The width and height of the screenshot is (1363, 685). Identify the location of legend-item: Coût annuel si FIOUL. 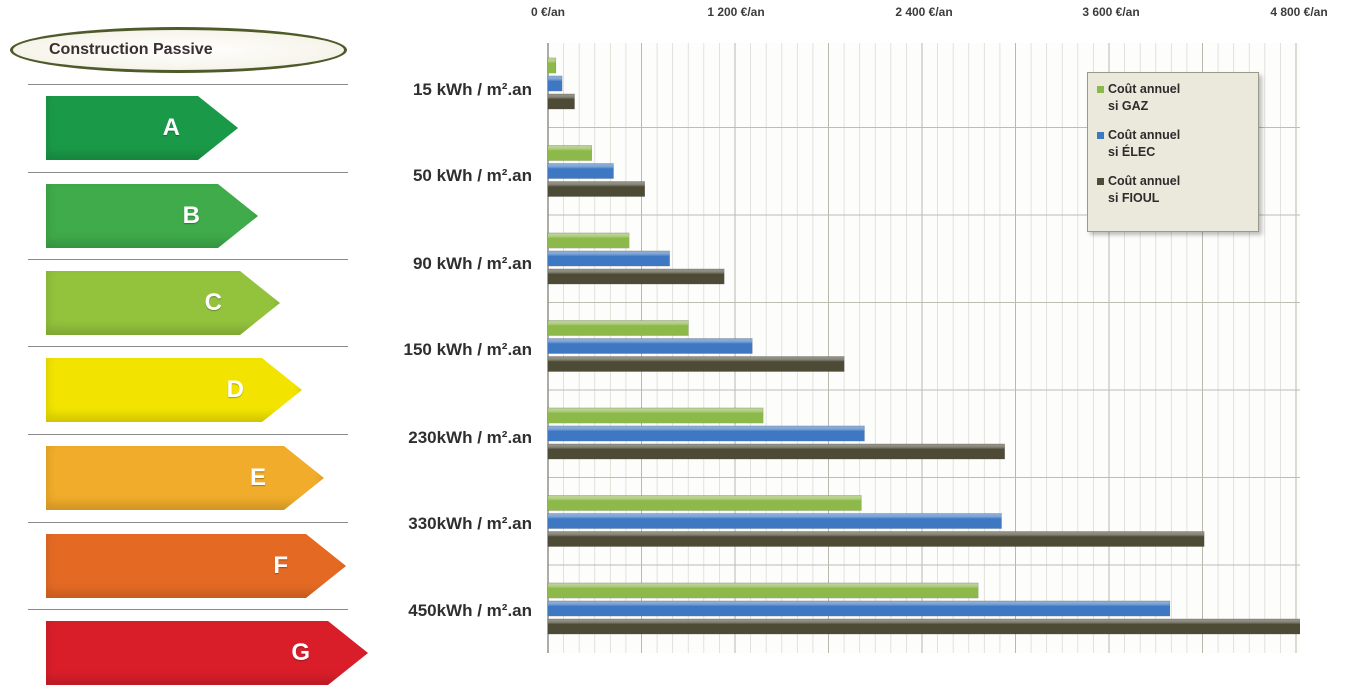
(1173, 190).